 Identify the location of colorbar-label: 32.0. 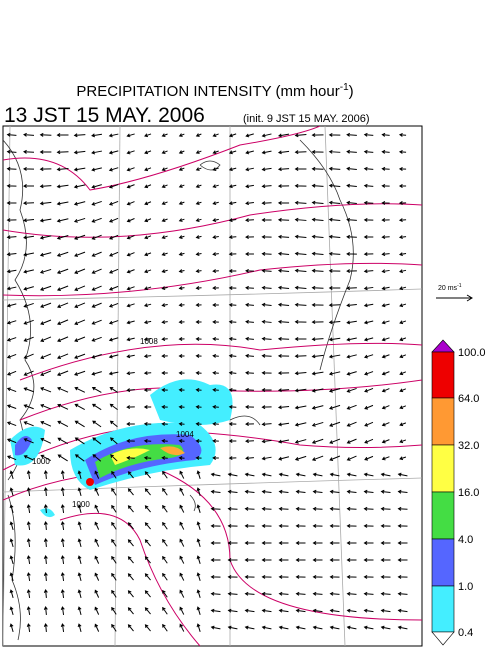
(468, 446).